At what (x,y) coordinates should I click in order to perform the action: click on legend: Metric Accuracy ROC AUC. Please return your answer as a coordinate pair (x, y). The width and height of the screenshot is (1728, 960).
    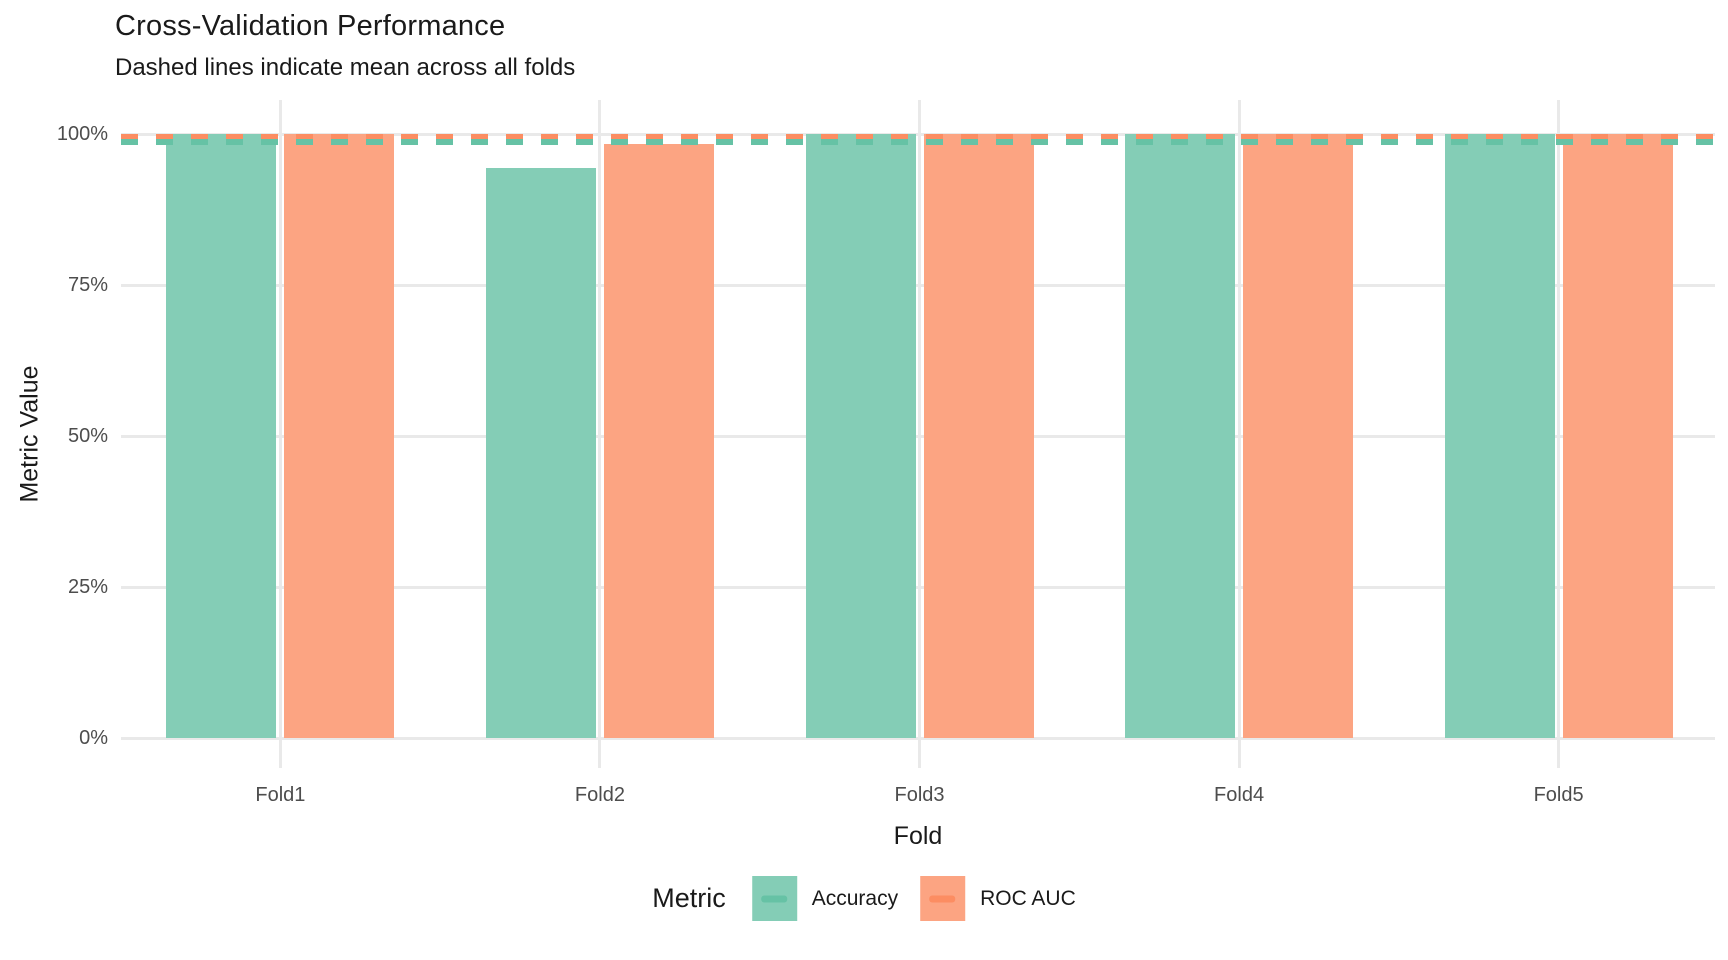
    Looking at the image, I should click on (864, 898).